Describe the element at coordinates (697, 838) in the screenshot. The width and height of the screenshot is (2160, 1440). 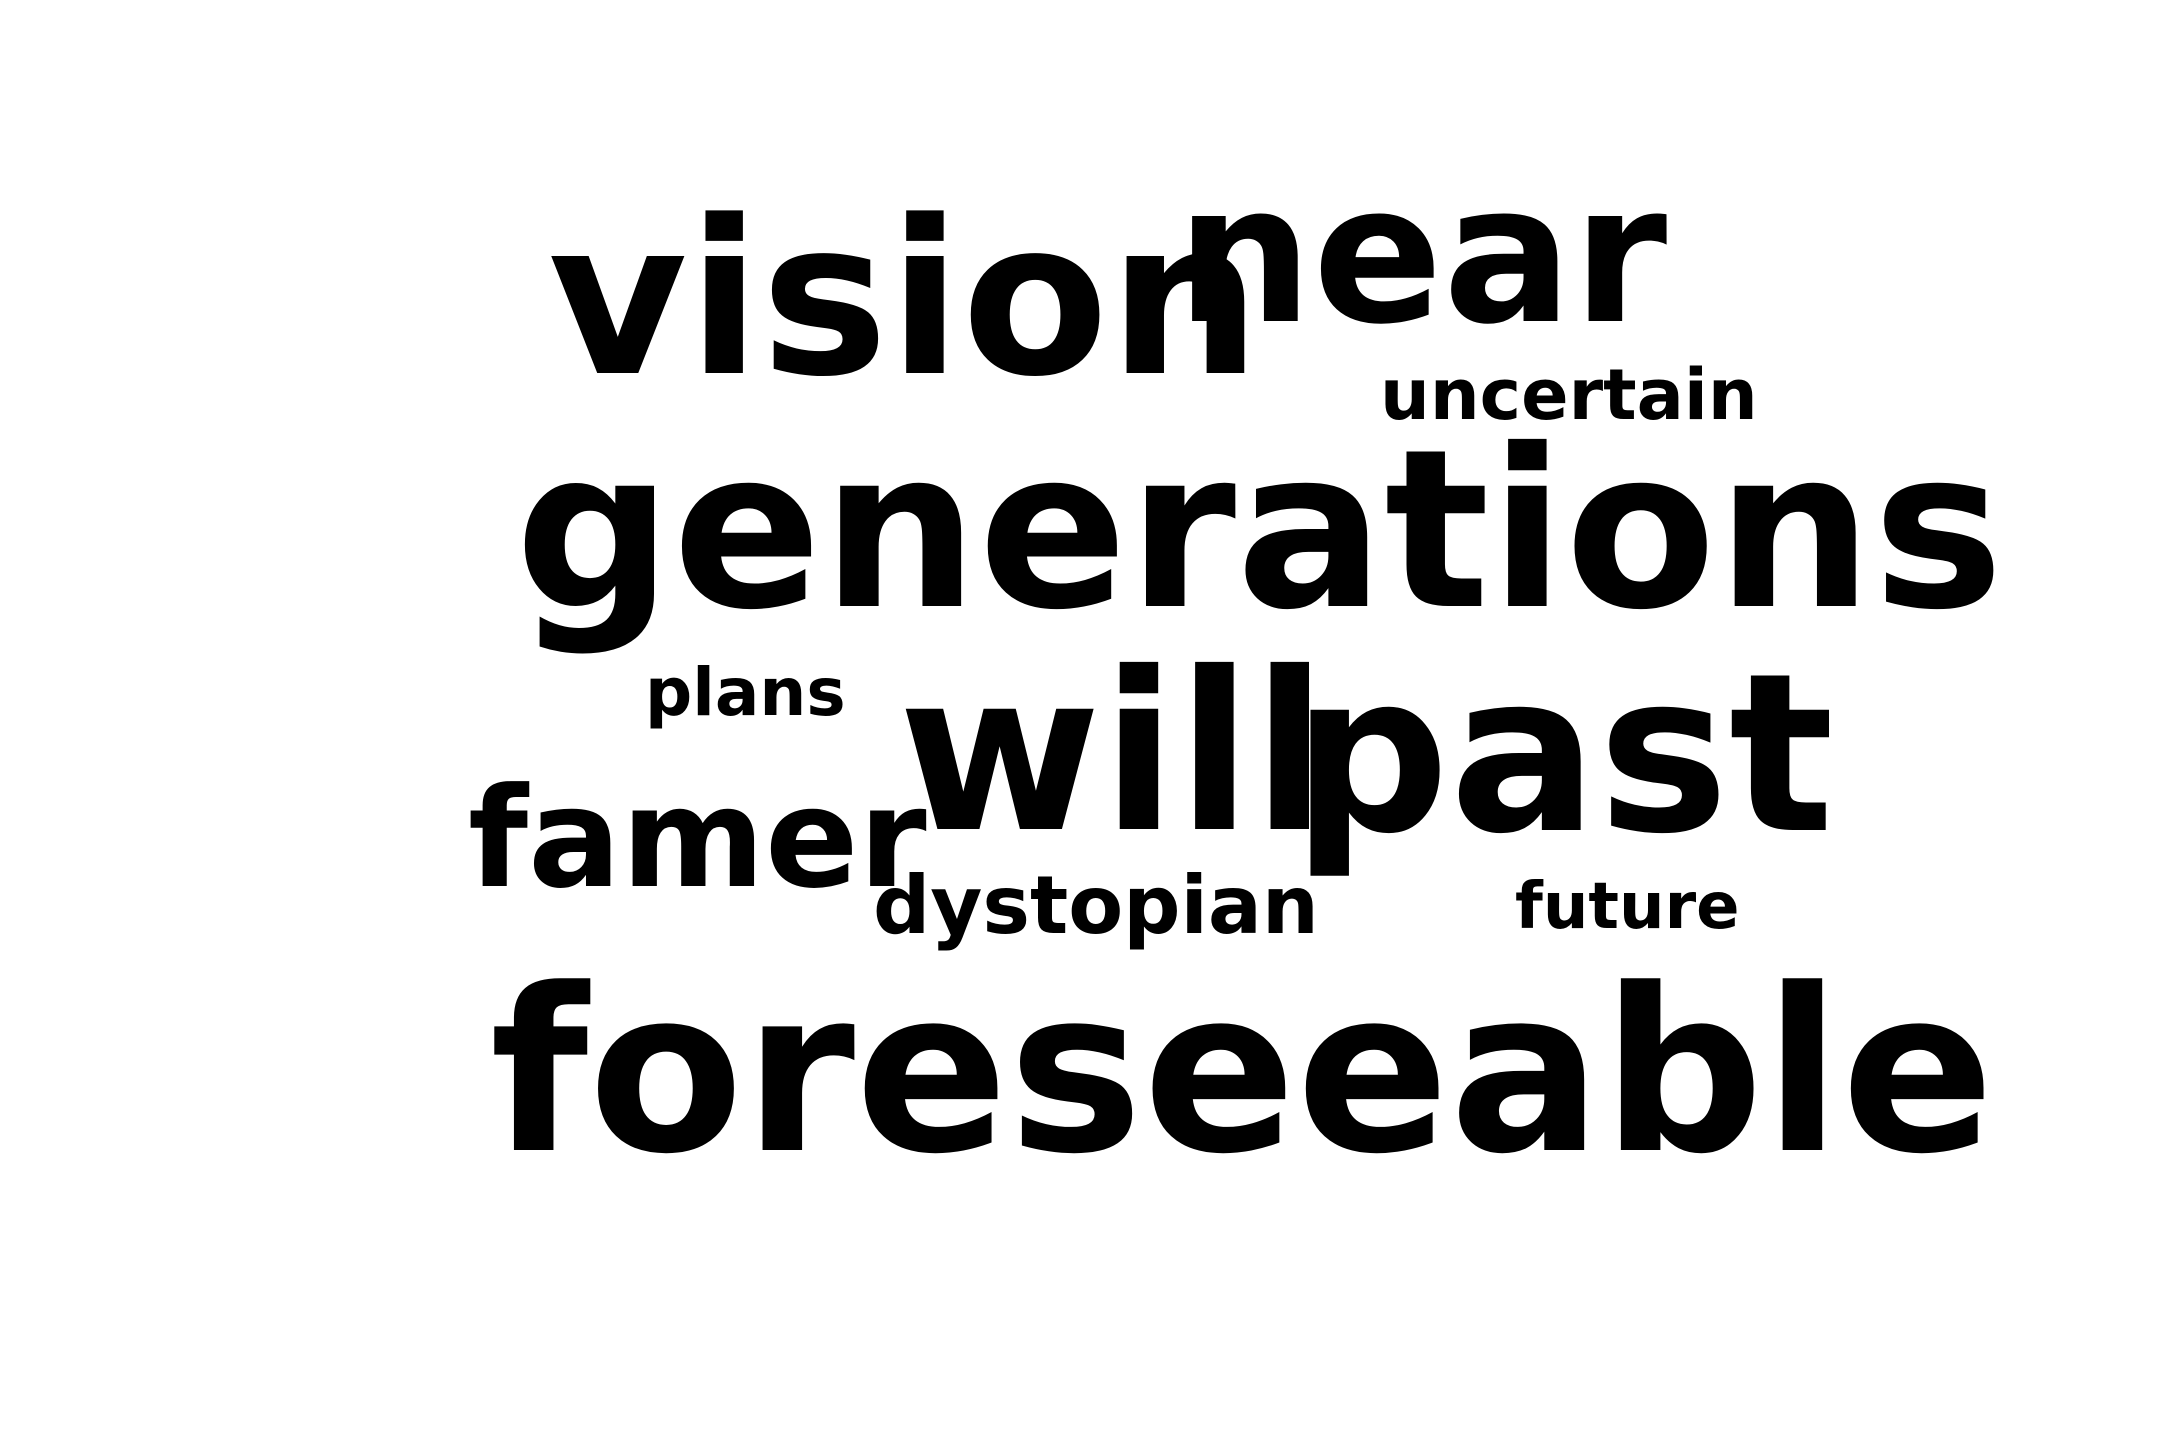
I see `word-famer: famer` at that location.